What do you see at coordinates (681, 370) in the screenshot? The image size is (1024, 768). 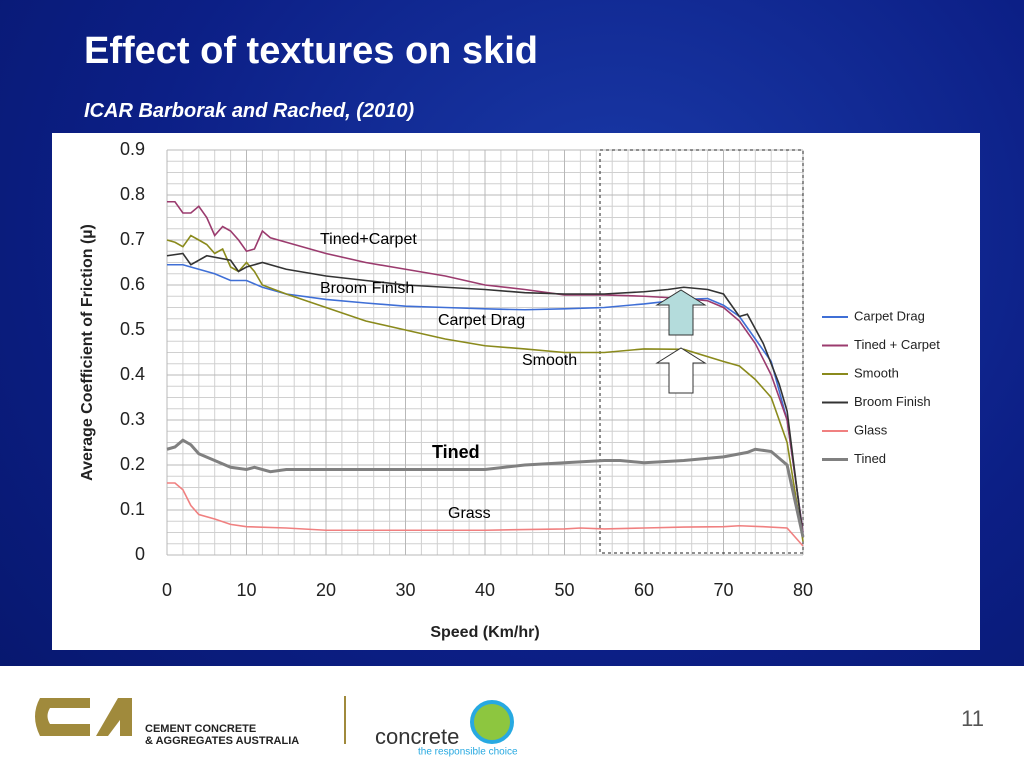 I see `arrow-up-outline` at bounding box center [681, 370].